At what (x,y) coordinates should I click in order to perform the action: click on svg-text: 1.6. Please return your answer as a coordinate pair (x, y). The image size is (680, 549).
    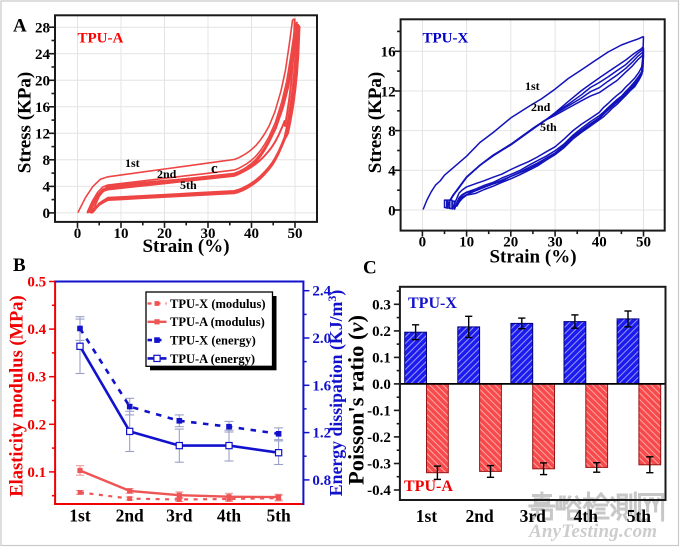
    Looking at the image, I should click on (321, 386).